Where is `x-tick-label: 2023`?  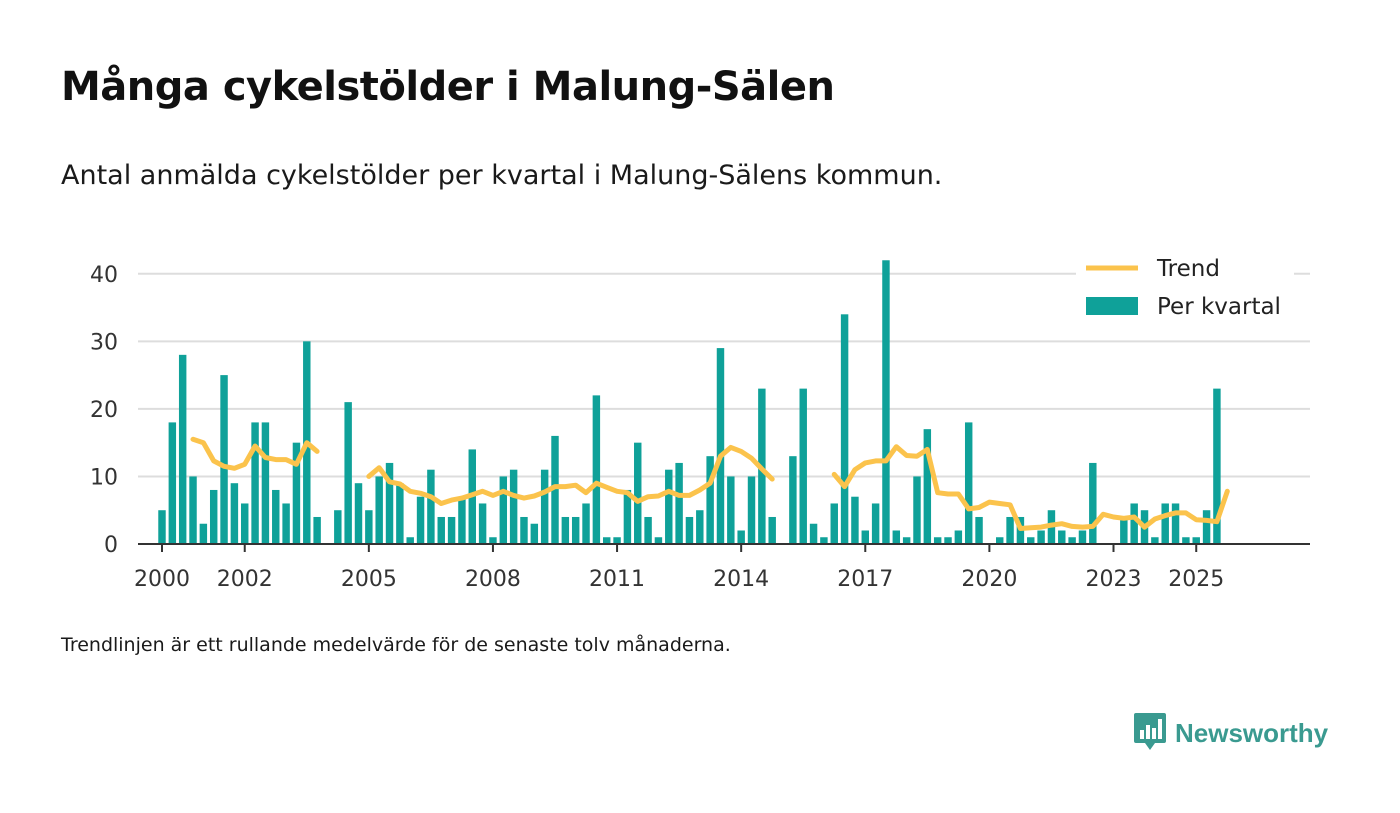 x-tick-label: 2023 is located at coordinates (1113, 579).